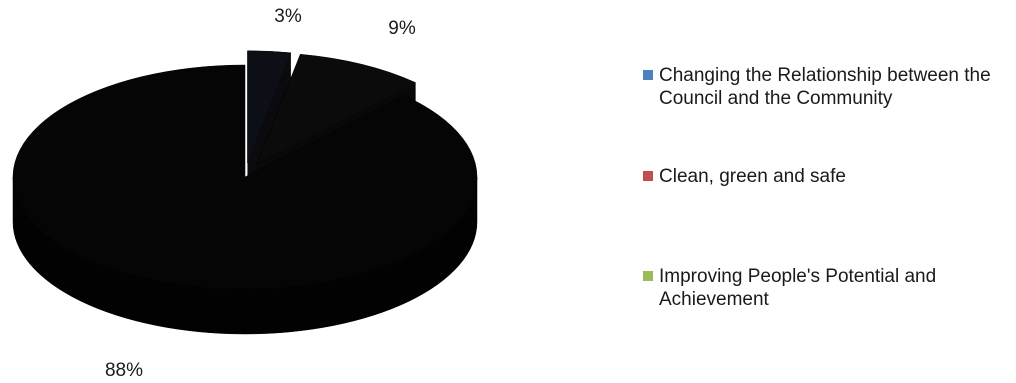 The width and height of the screenshot is (1016, 383). I want to click on legend-swatch-green, so click(648, 276).